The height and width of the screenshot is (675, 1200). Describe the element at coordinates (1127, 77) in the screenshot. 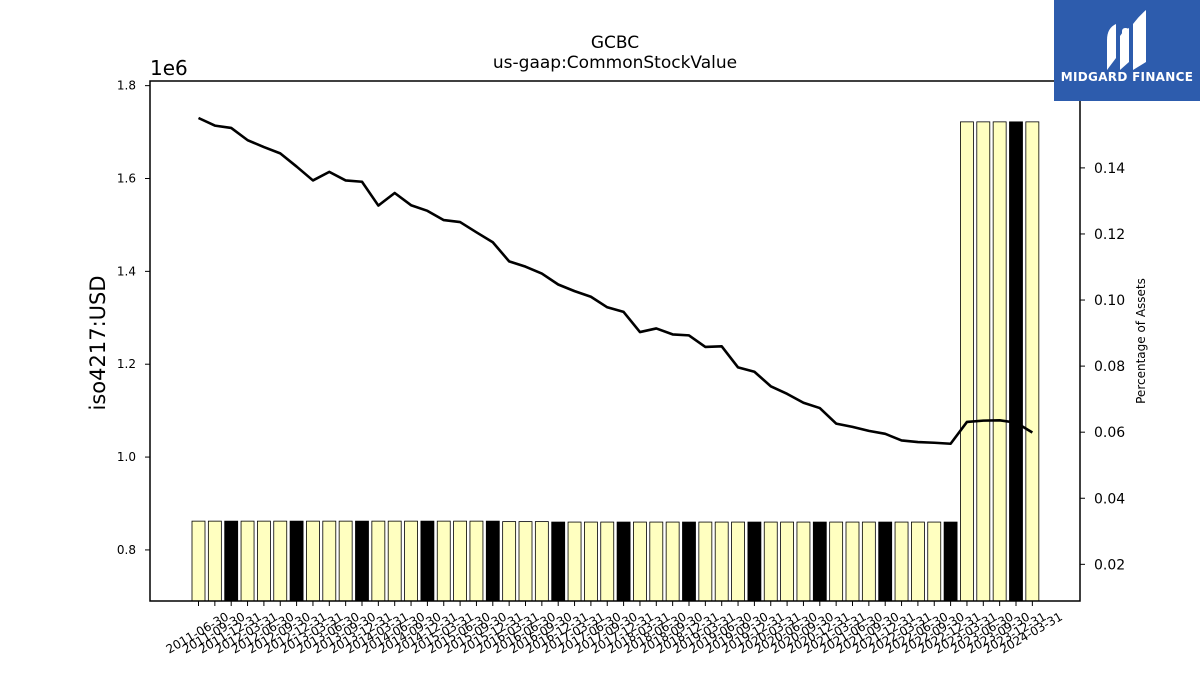

I see `logo-text: MIDGARD FINANCE` at that location.